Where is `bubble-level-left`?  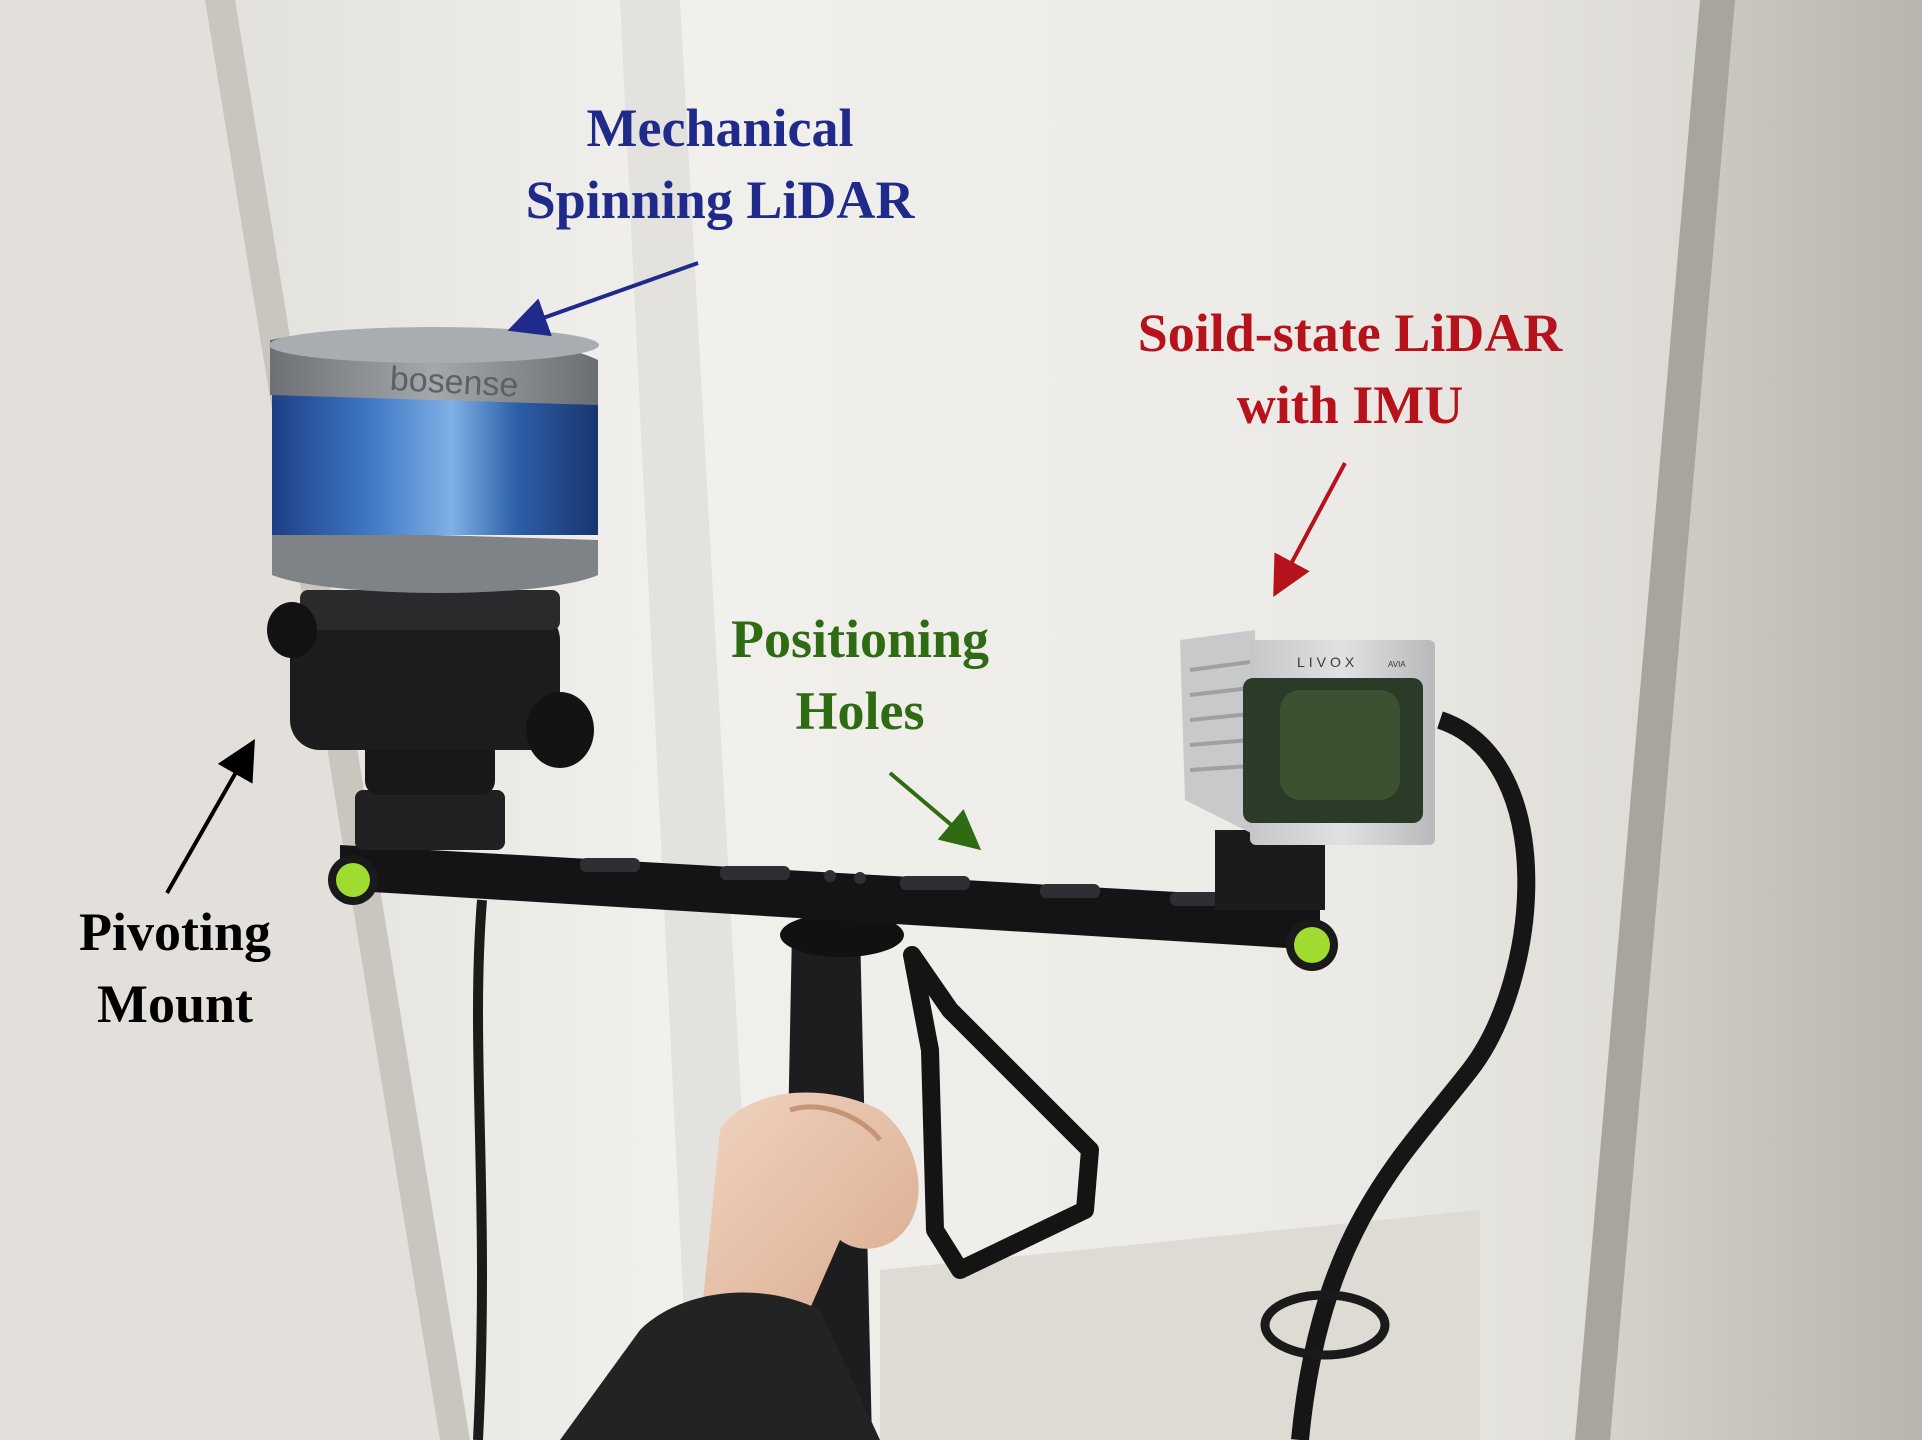
bubble-level-left is located at coordinates (353, 880).